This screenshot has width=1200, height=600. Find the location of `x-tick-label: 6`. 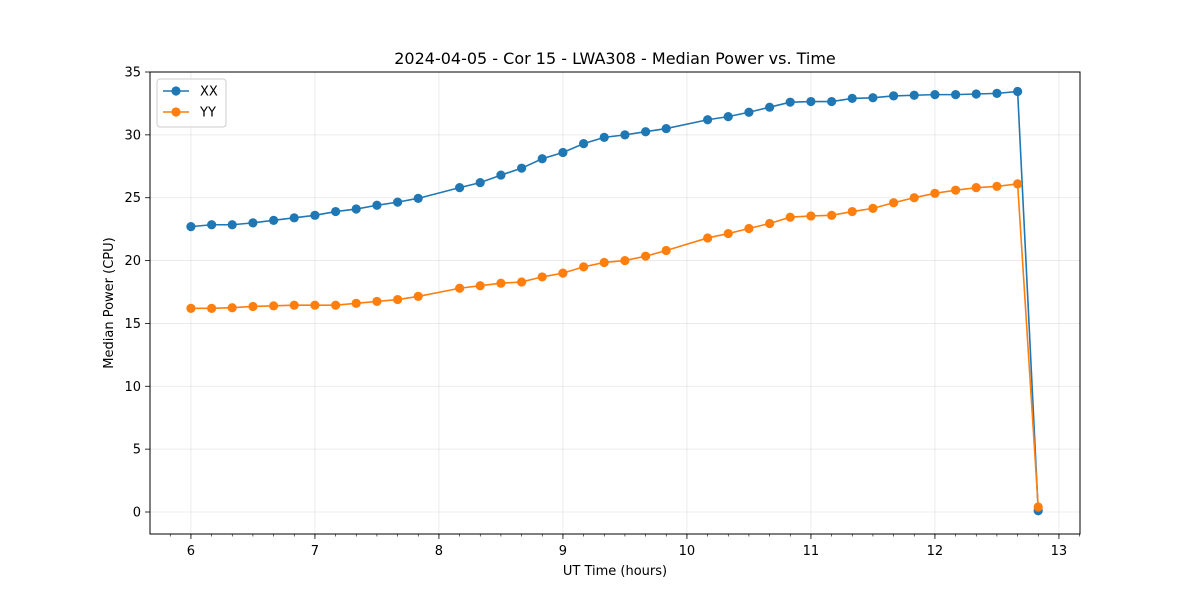

x-tick-label: 6 is located at coordinates (191, 551).